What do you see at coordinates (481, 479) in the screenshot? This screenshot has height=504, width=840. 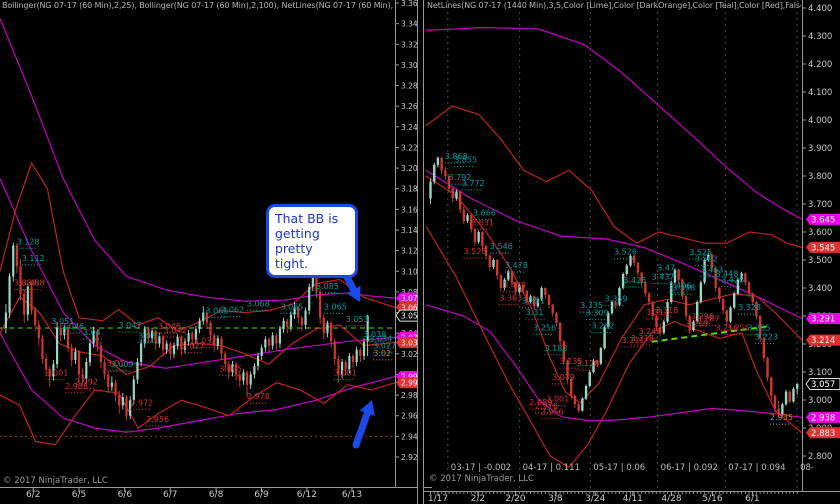 I see `copyright-right: © 2017 NinjaTrader, LLC` at bounding box center [481, 479].